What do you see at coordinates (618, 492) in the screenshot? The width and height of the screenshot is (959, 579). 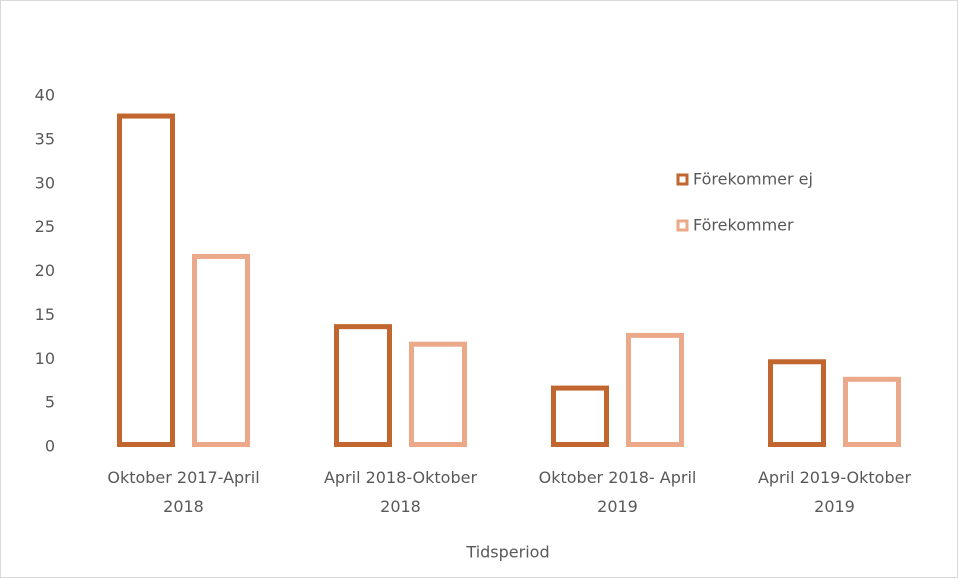 I see `x-tick-label: Oktober 2018- April 2019` at bounding box center [618, 492].